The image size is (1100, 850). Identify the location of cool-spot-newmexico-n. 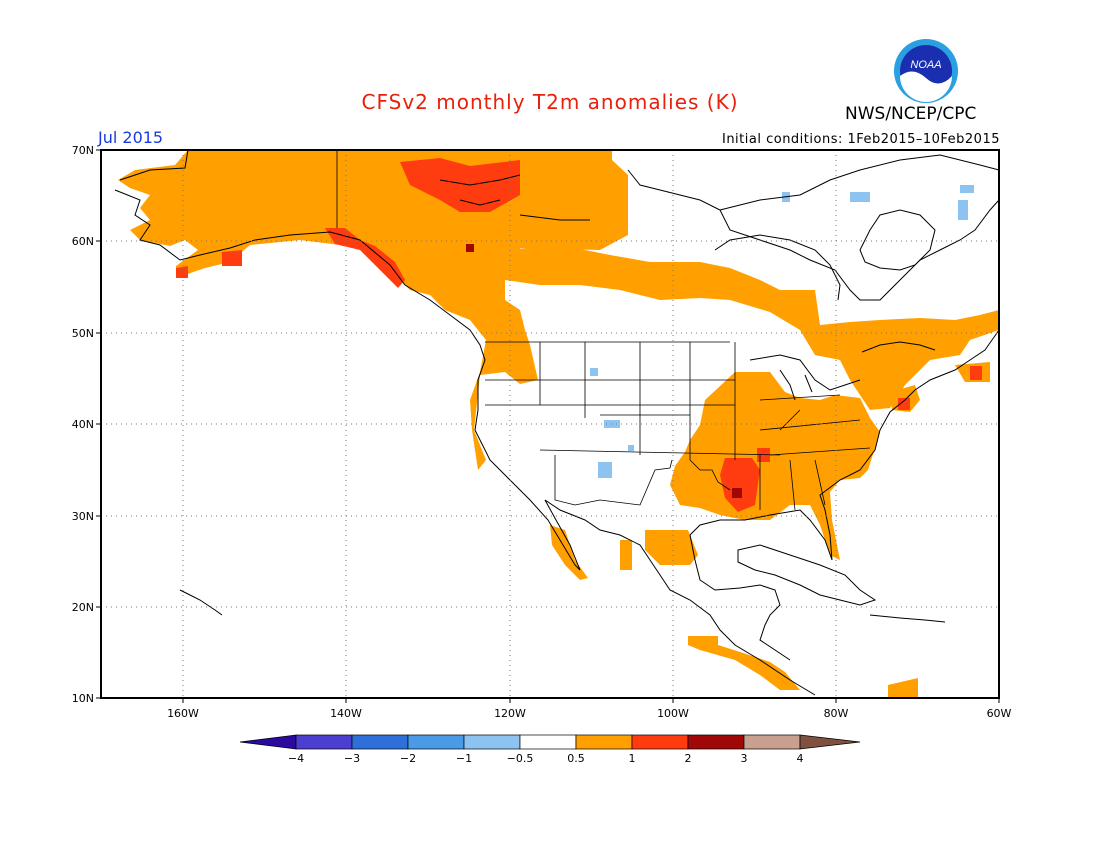
(631, 448).